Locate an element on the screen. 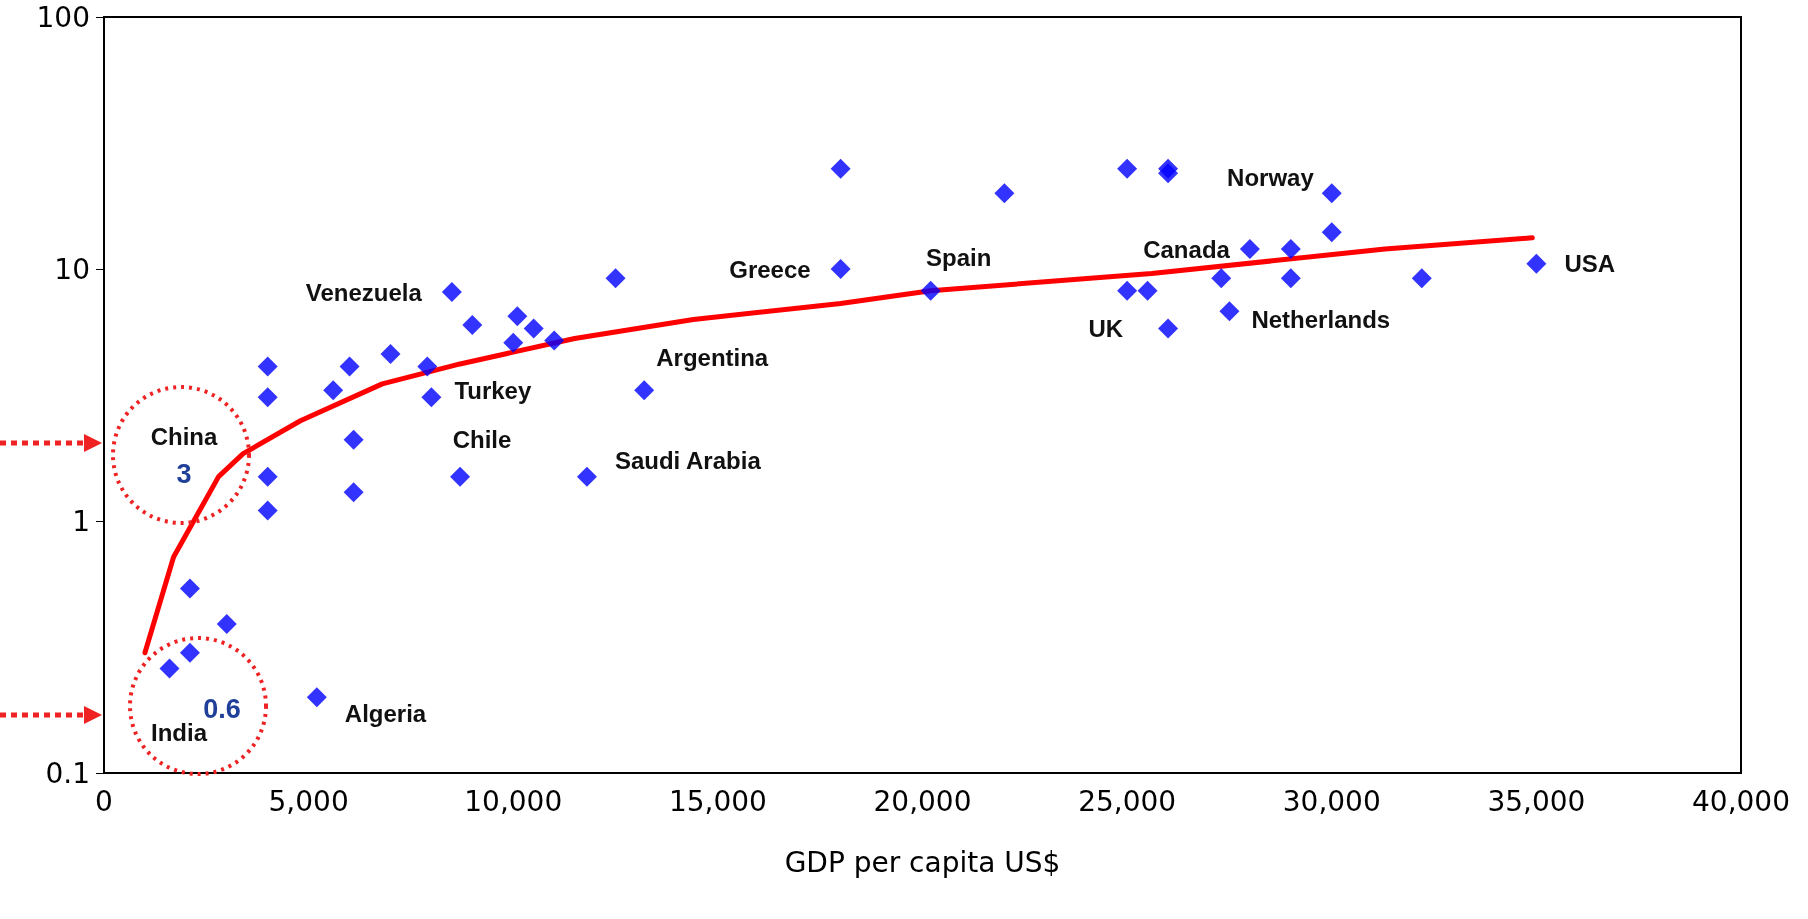  y-tick-label: 0.1 is located at coordinates (67, 773).